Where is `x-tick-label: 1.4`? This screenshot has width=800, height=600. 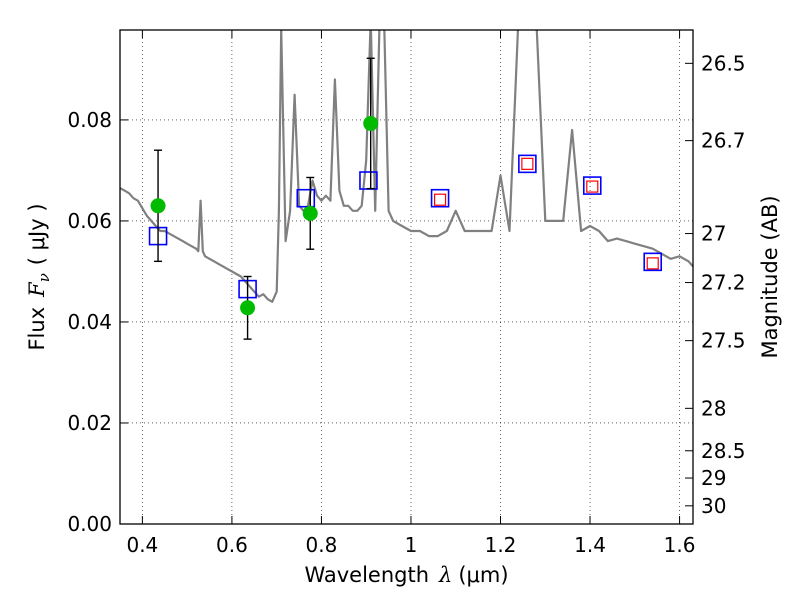
x-tick-label: 1.4 is located at coordinates (590, 545).